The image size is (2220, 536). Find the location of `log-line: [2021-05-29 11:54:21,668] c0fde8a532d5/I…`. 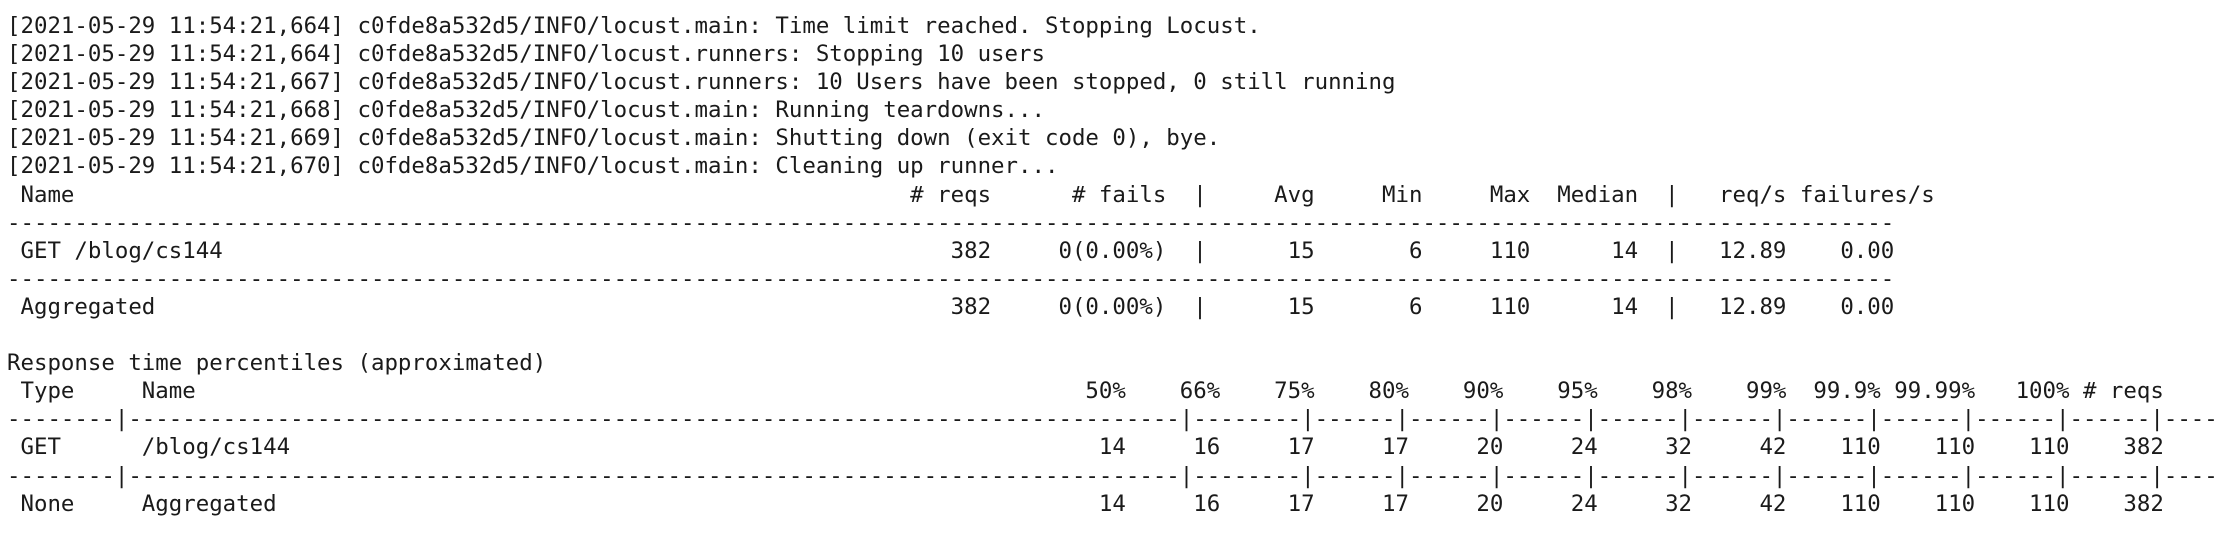

log-line: [2021-05-29 11:54:21,668] c0fde8a532d5/I… is located at coordinates (526, 110).